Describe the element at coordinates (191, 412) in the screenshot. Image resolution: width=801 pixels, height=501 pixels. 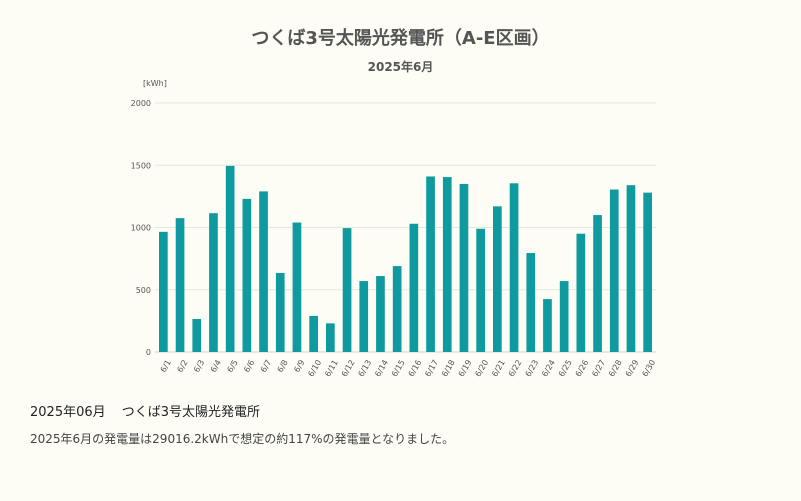
I see `summary-site: つくば3号太陽光発電所` at that location.